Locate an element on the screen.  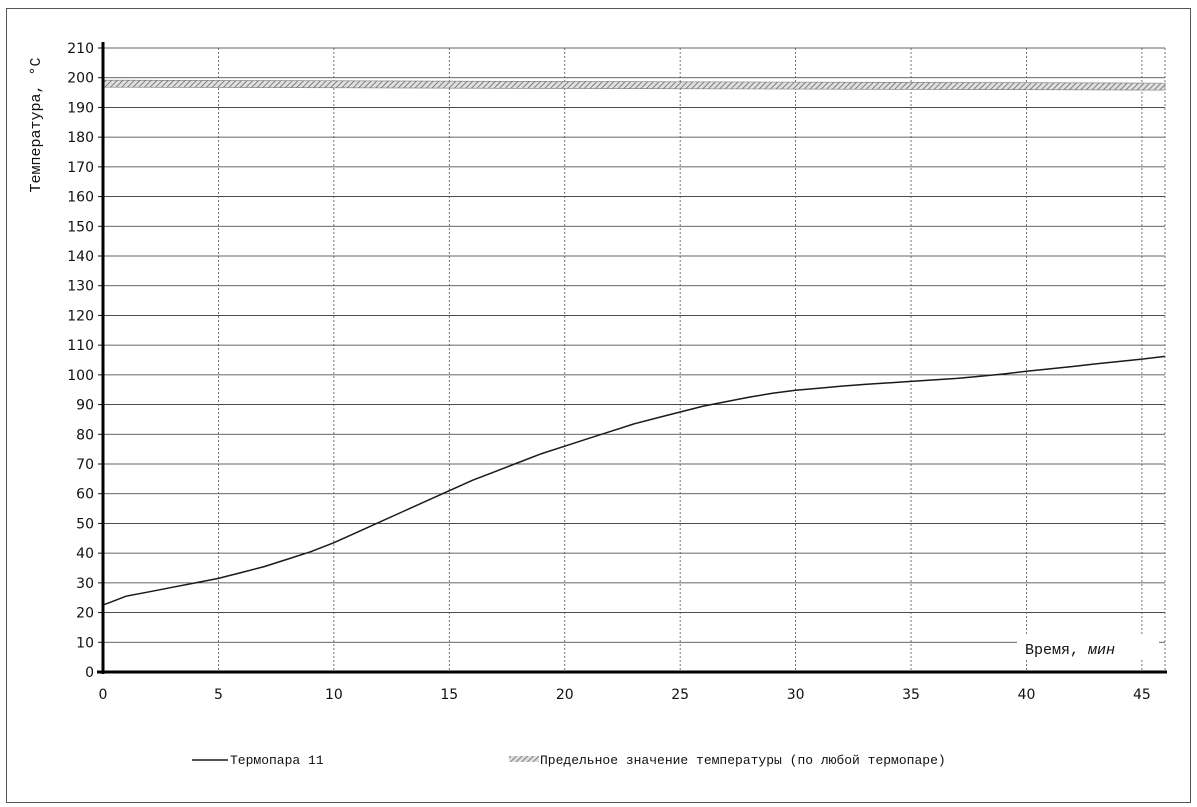
y-tick-label: 200 is located at coordinates (80, 79).